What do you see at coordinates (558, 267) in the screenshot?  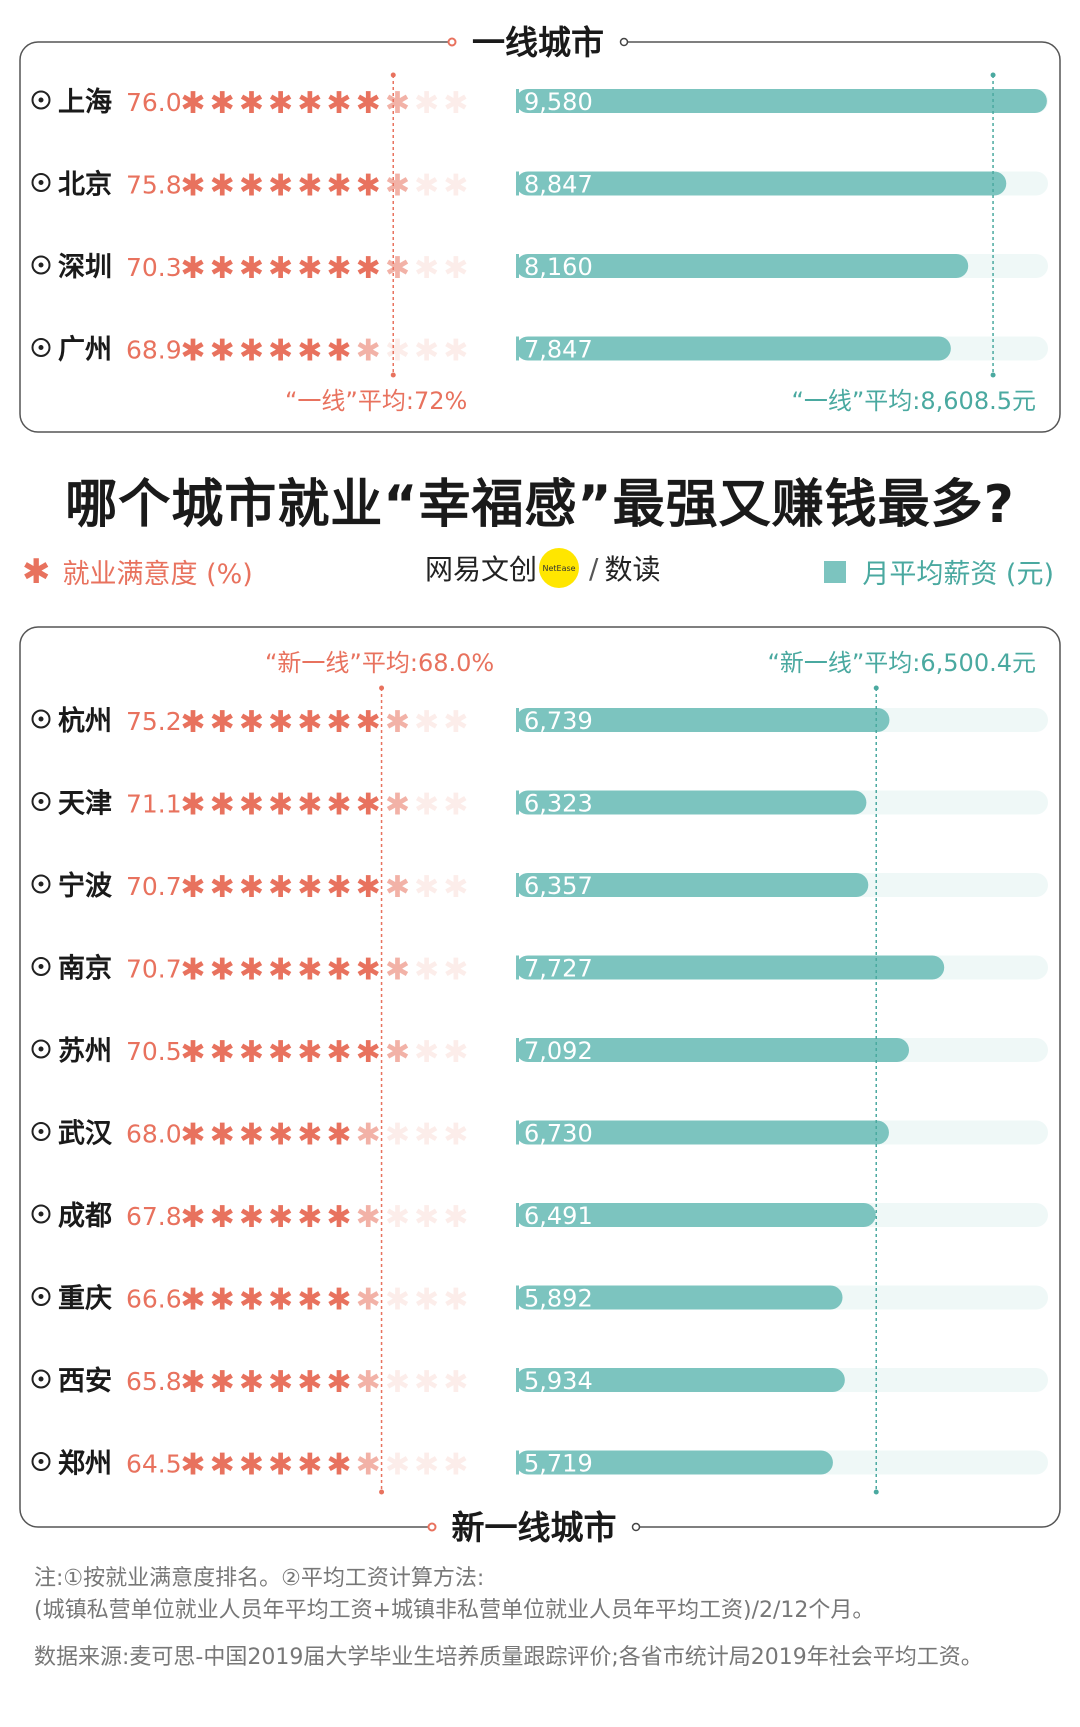 I see `salary-value: 8,160` at bounding box center [558, 267].